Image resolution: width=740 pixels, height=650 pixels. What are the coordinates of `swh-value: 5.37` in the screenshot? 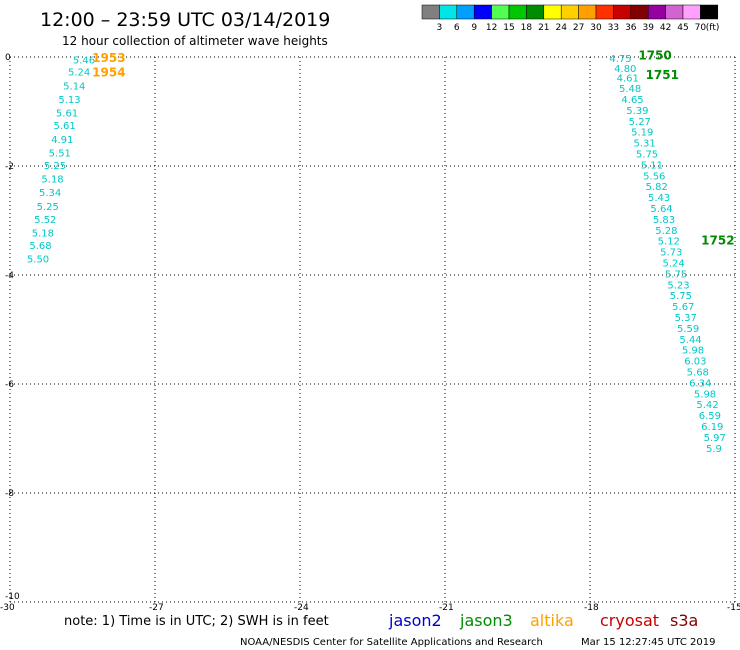 It's located at (686, 318).